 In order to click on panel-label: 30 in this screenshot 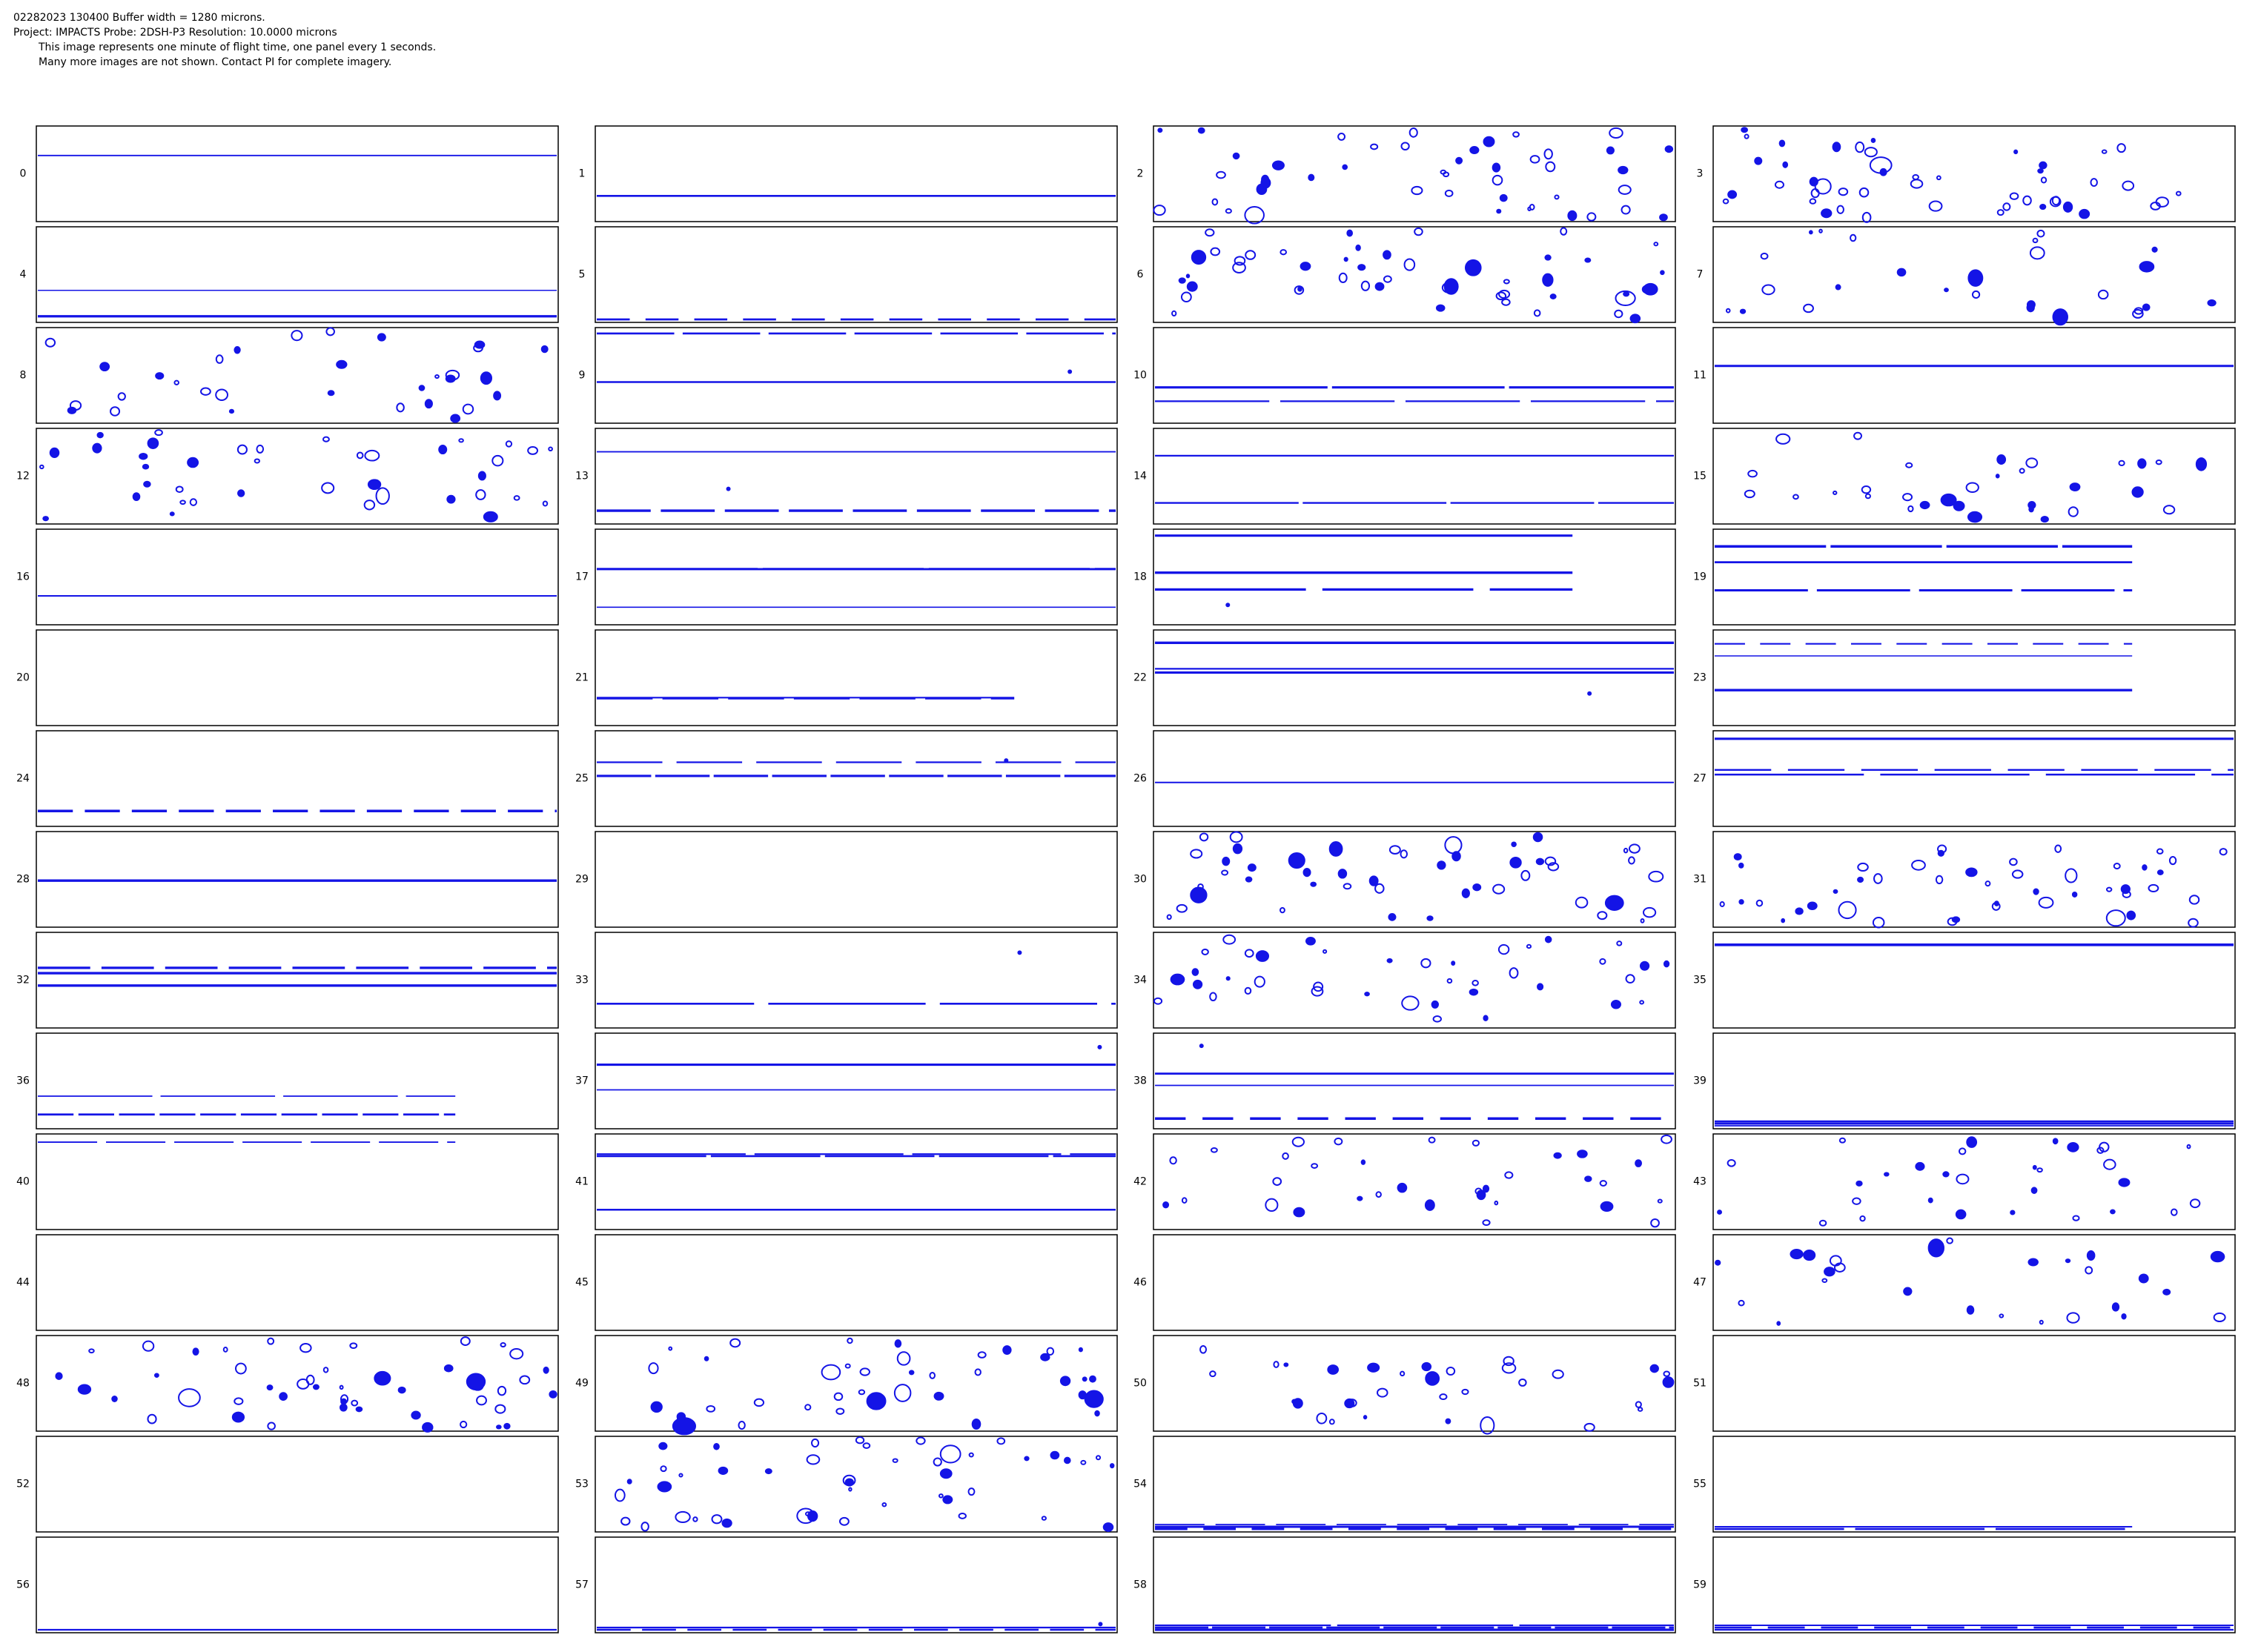, I will do `click(1140, 880)`.